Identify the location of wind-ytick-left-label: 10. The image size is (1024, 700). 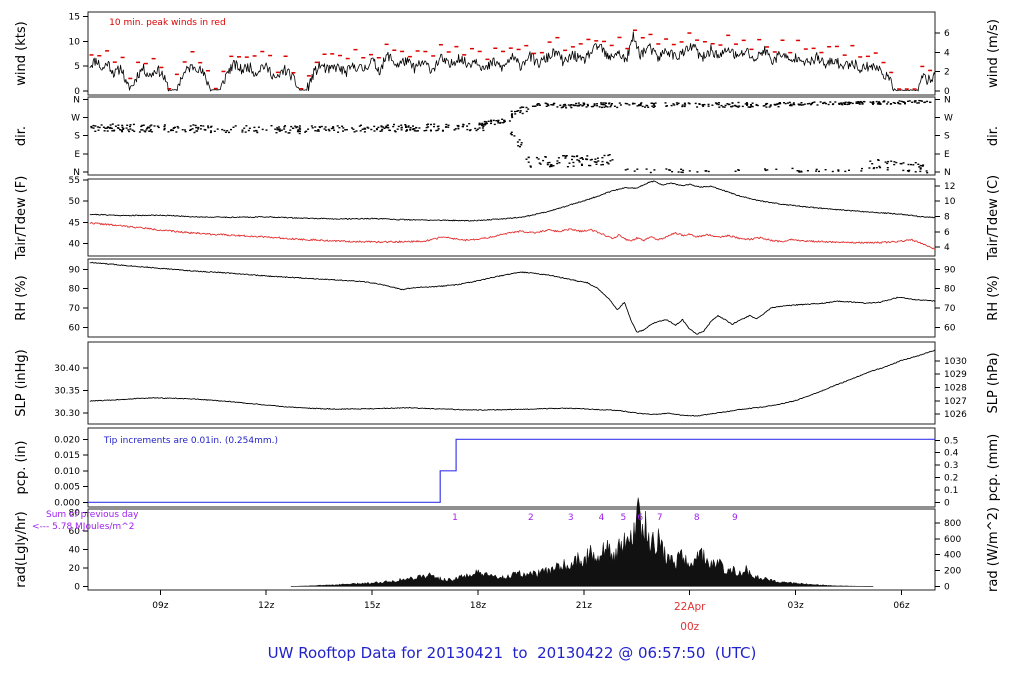
(75, 42).